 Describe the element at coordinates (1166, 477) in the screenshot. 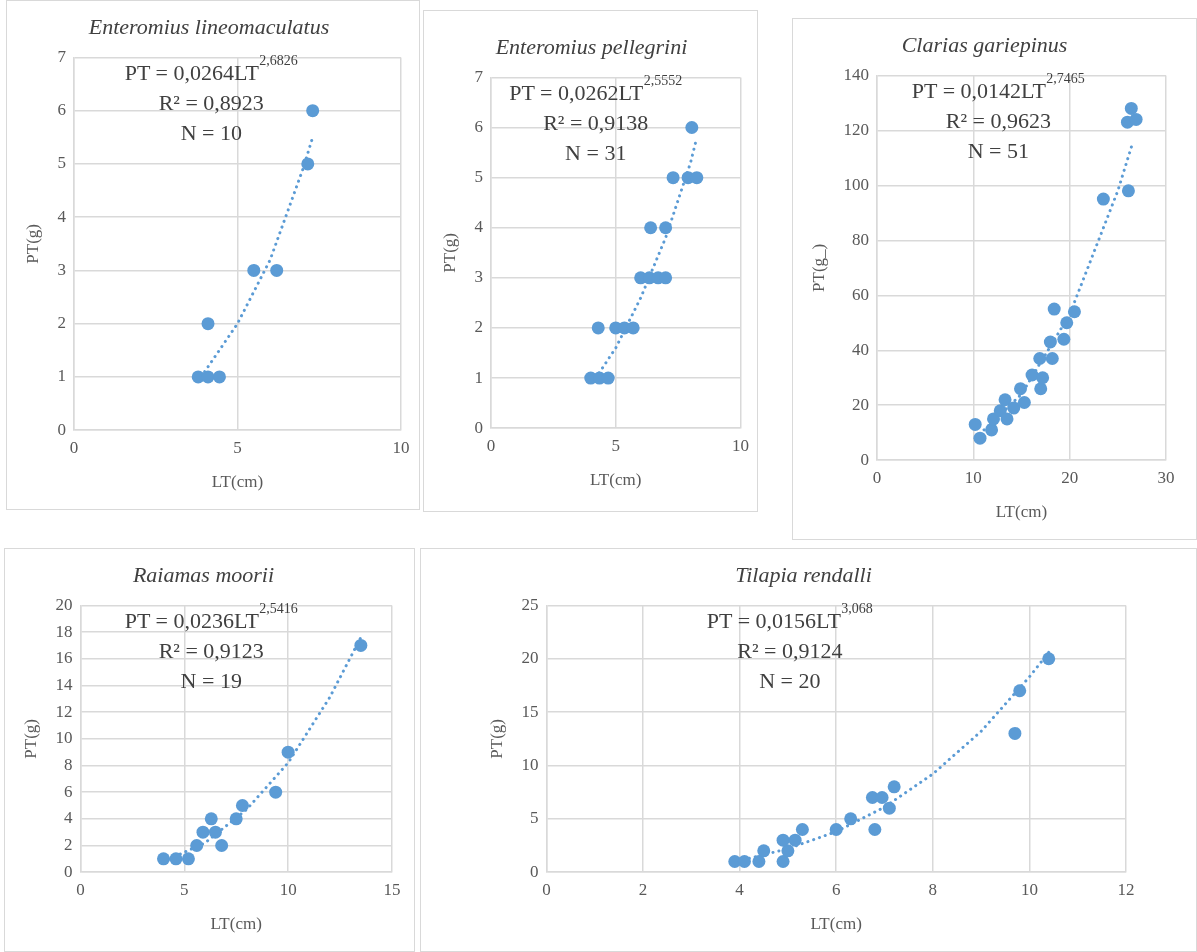

I see `x-tick-label: 30` at that location.